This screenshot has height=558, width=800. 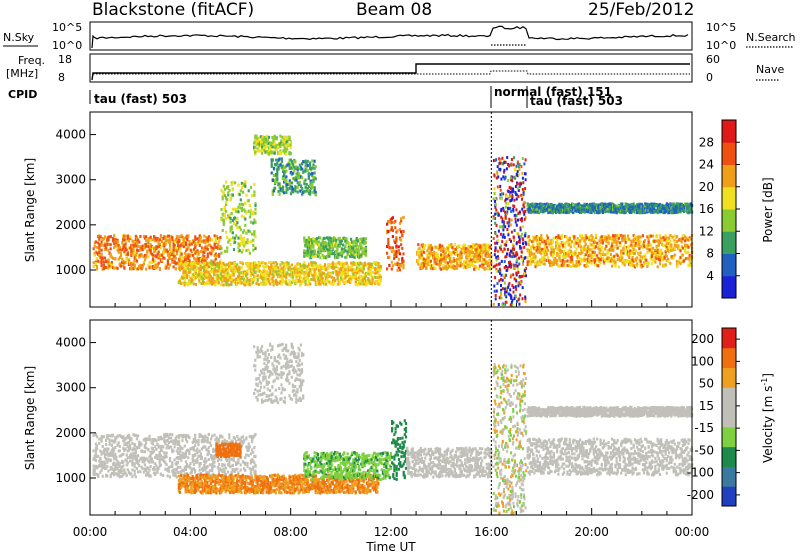 I want to click on cpid-segment-1: tau (fast) 503, so click(x=140, y=99).